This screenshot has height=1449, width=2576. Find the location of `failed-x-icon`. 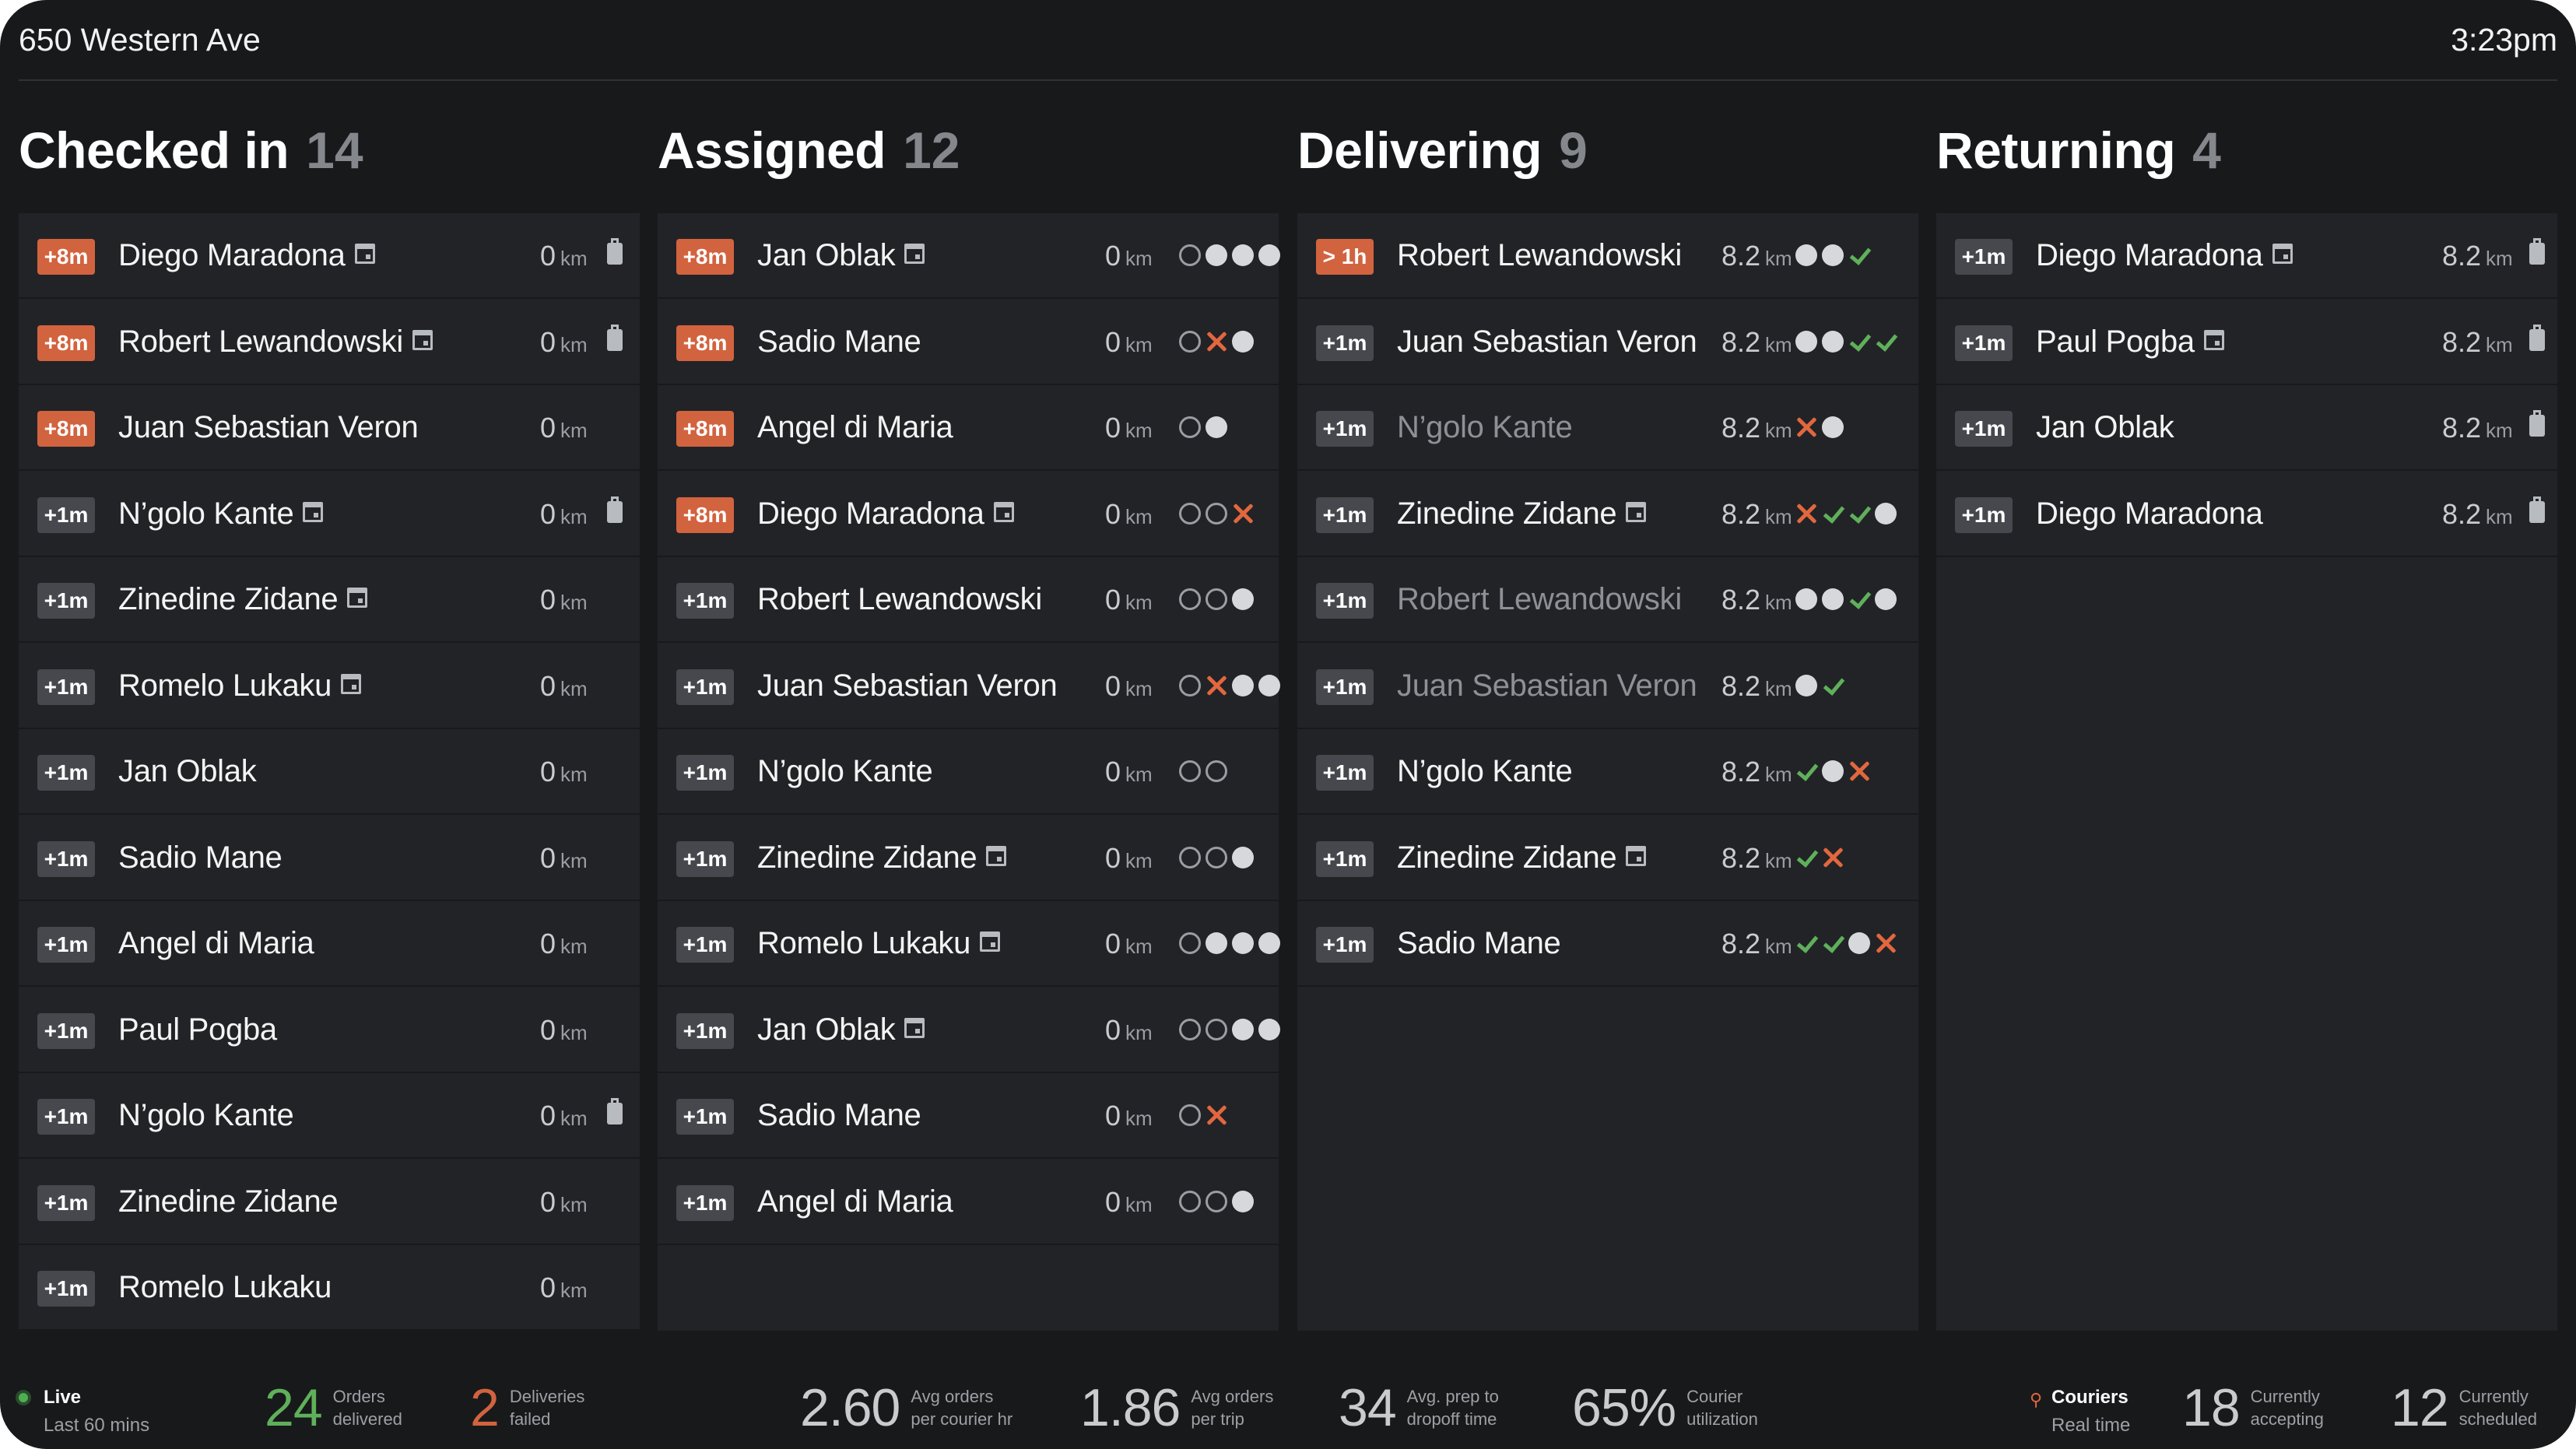

failed-x-icon is located at coordinates (1217, 342).